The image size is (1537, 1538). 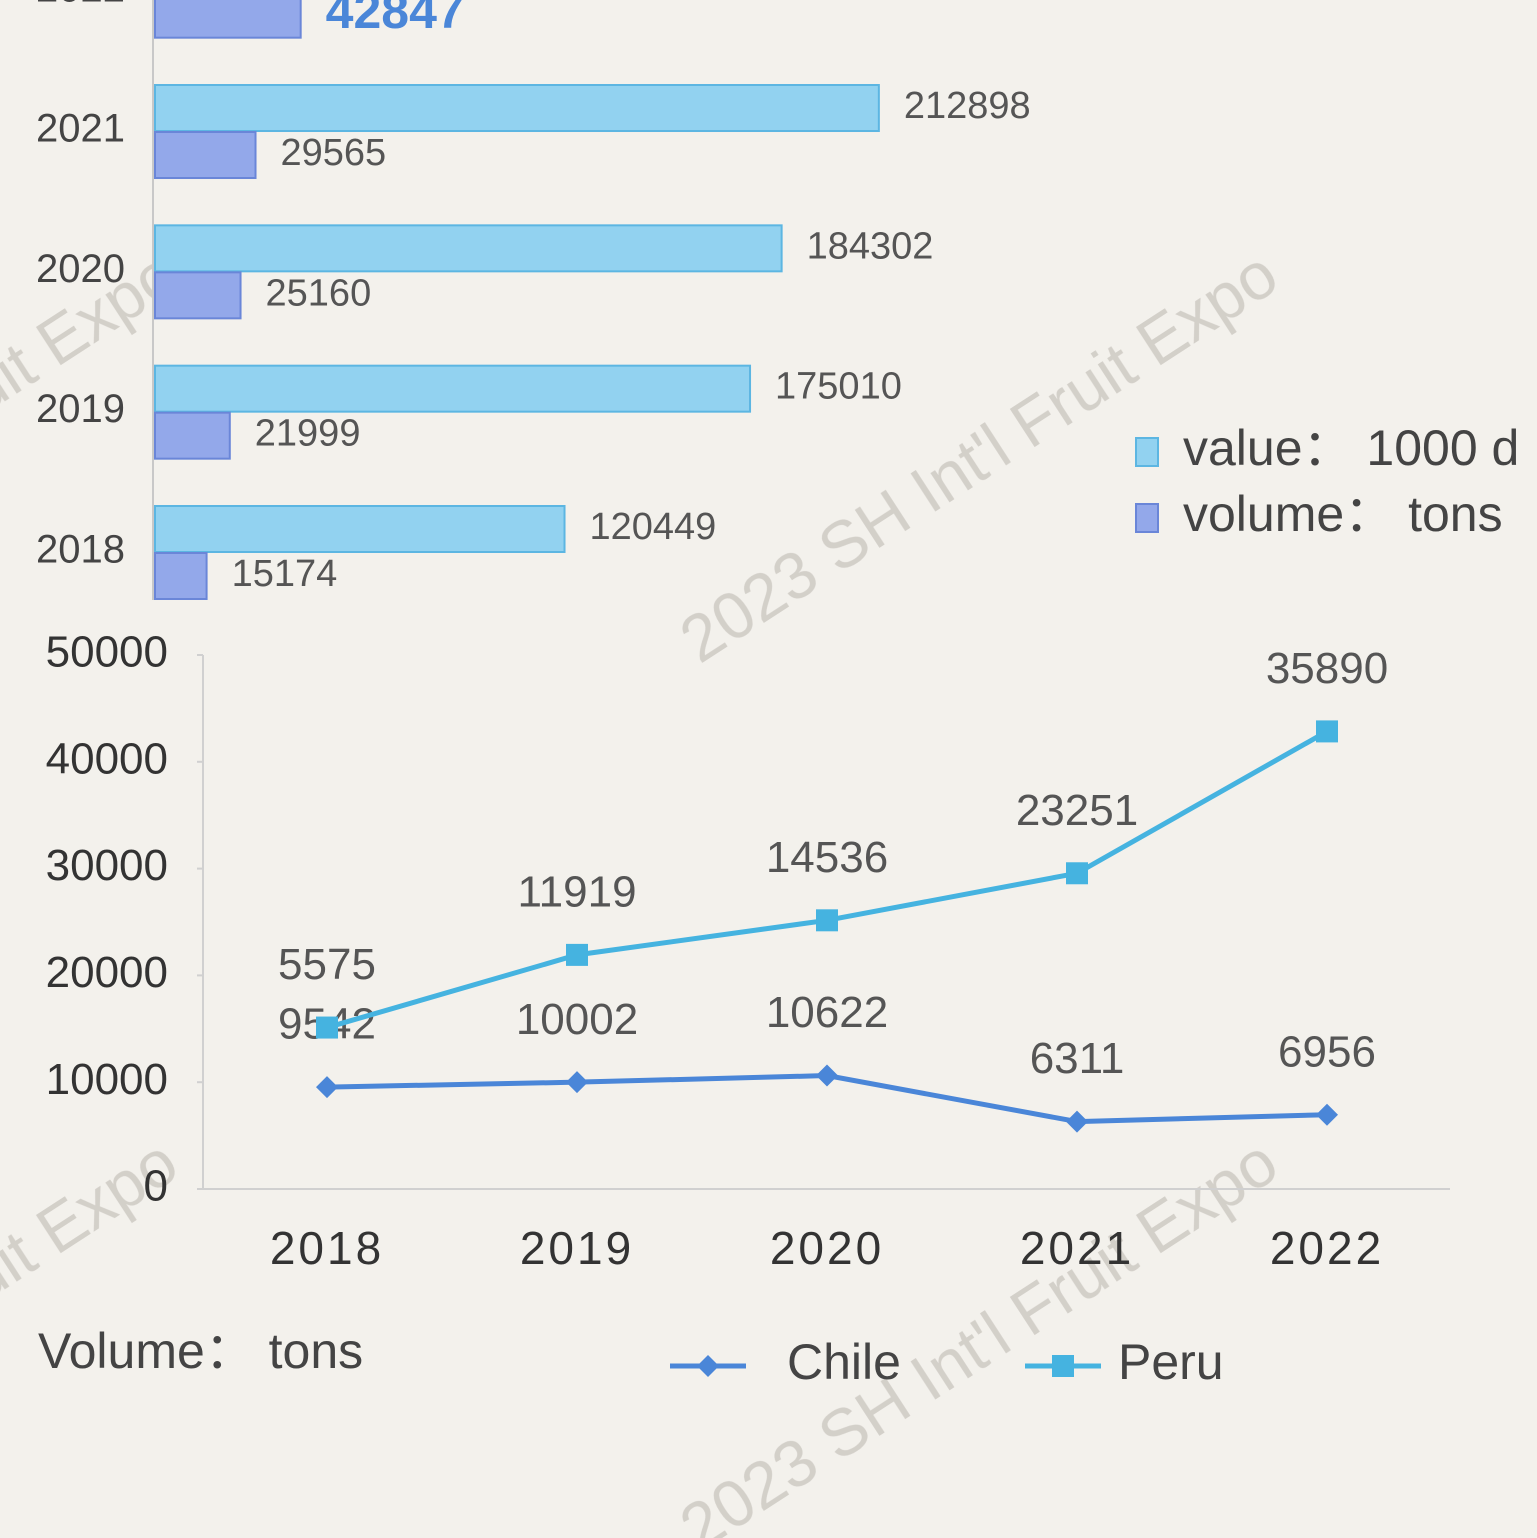 I want to click on y-tick-label: 2020, so click(x=80, y=269).